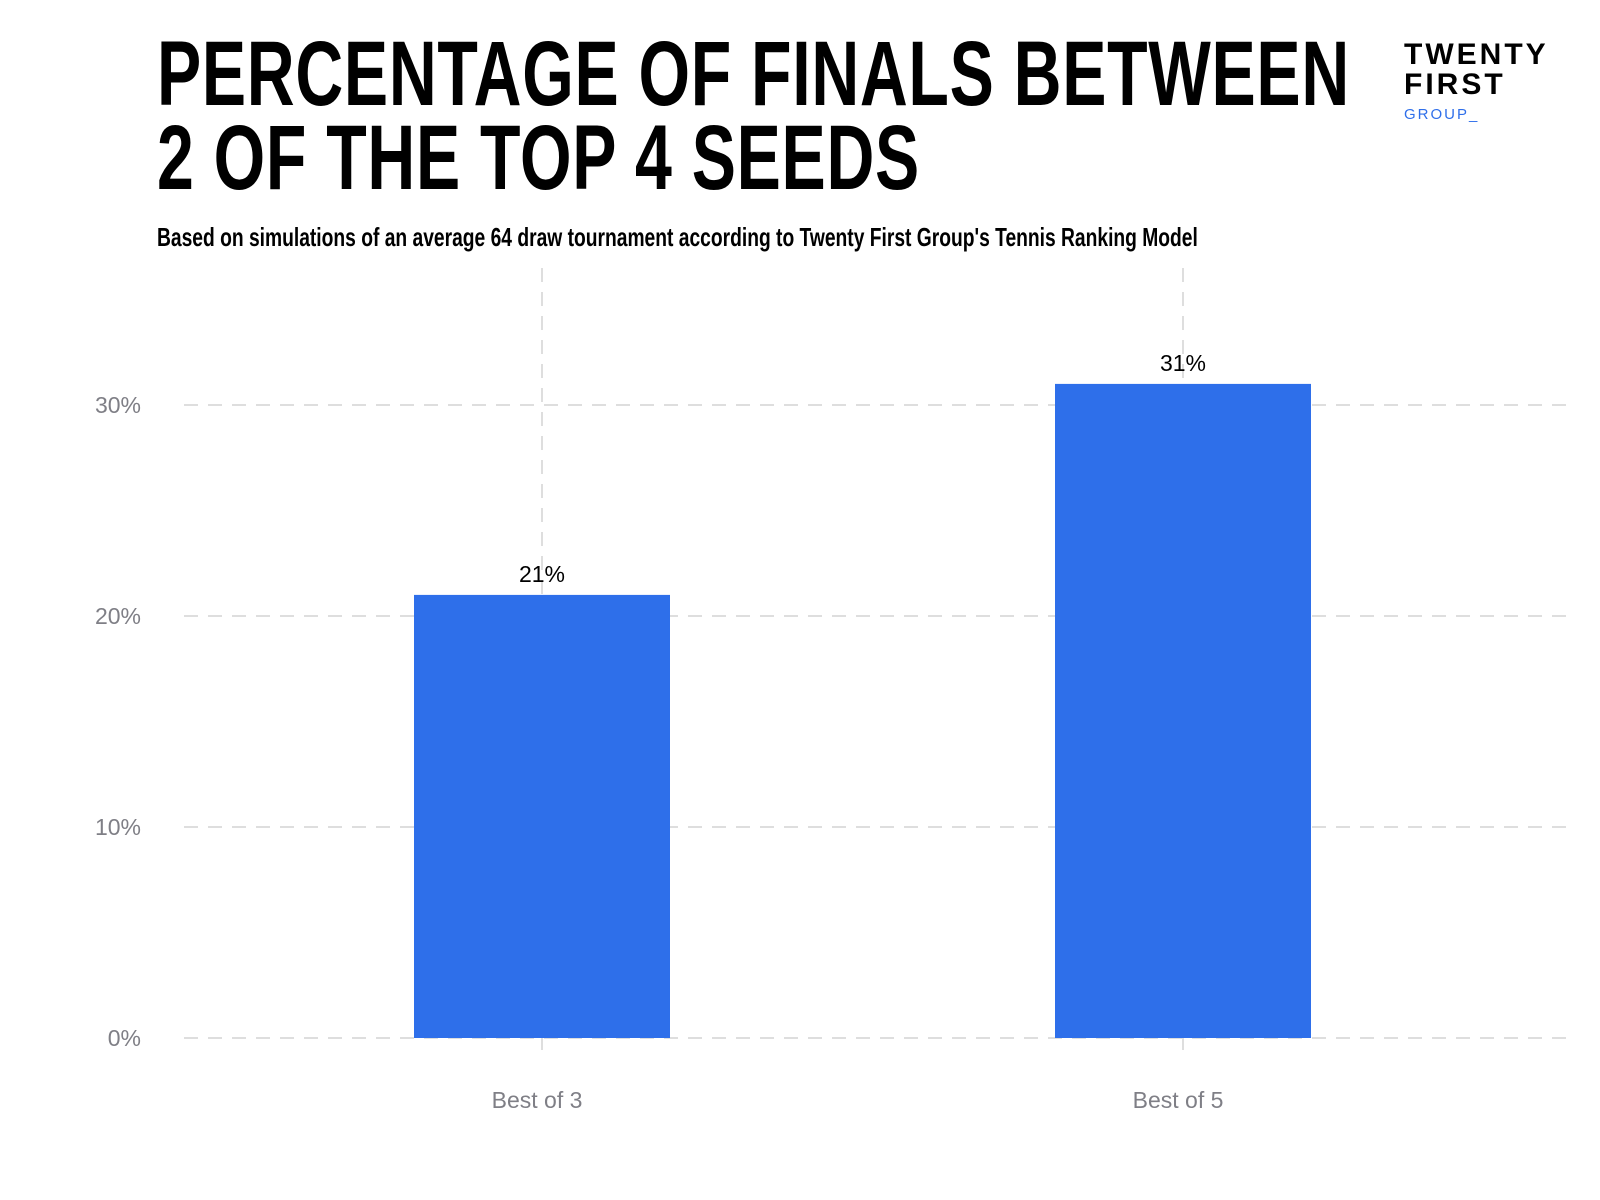  Describe the element at coordinates (118, 405) in the screenshot. I see `y-tick-label: 30%` at that location.